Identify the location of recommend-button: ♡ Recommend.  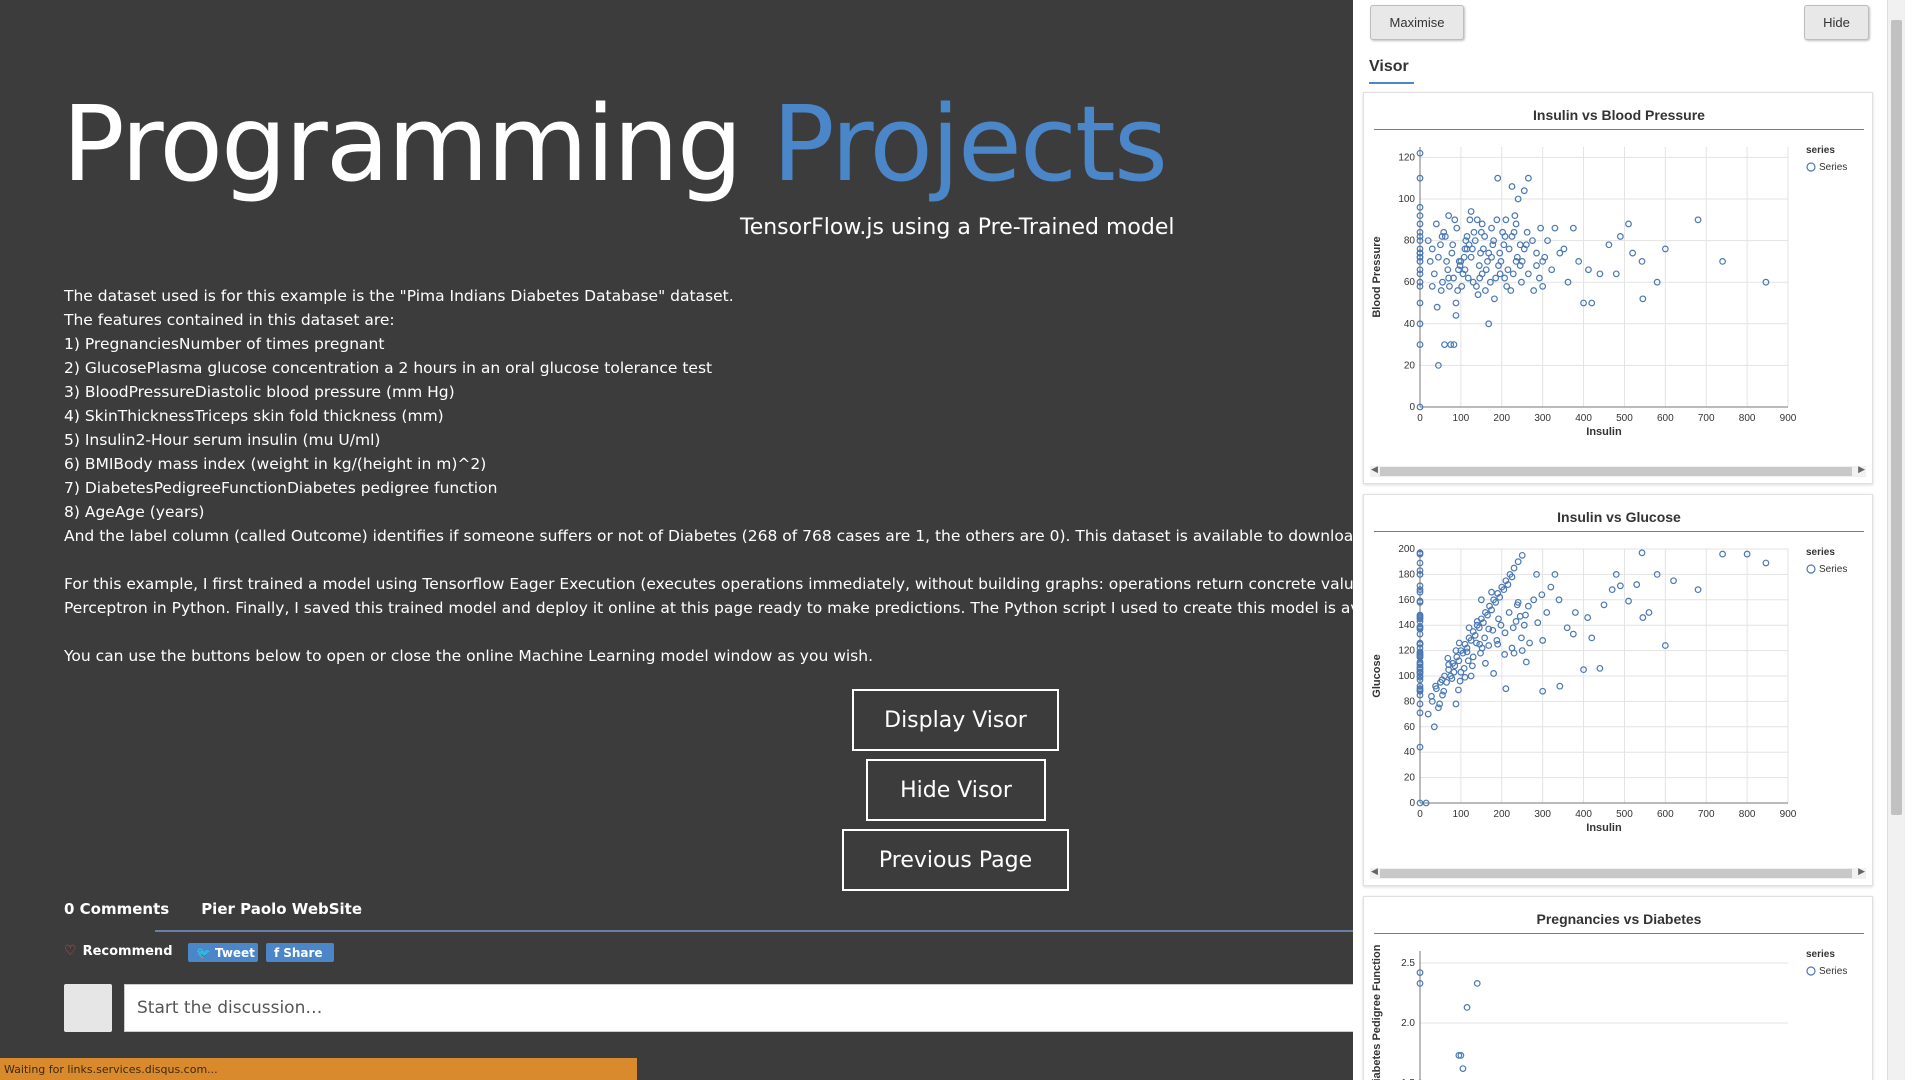
(118, 951).